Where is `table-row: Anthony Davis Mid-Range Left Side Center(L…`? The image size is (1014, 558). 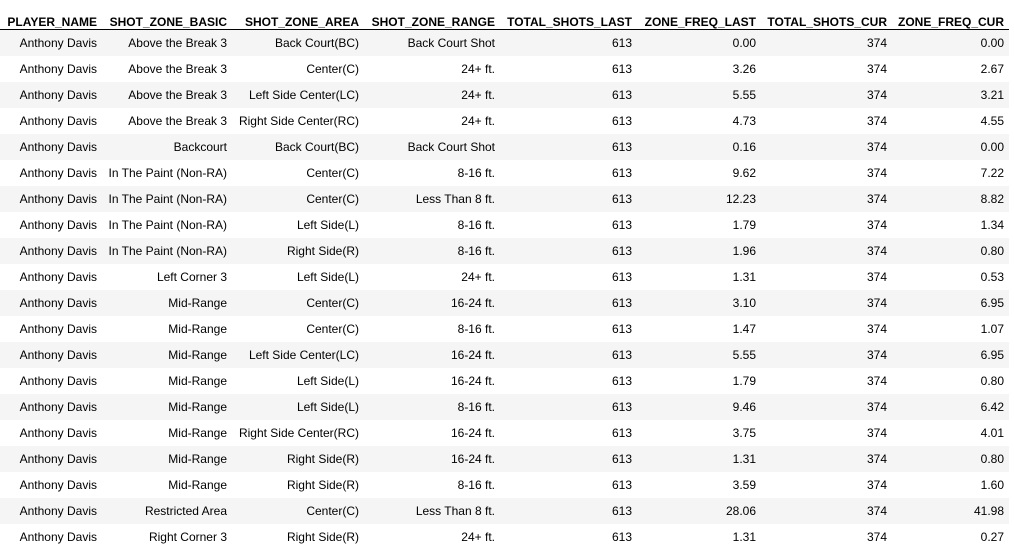 table-row: Anthony Davis Mid-Range Left Side Center(L… is located at coordinates (504, 354).